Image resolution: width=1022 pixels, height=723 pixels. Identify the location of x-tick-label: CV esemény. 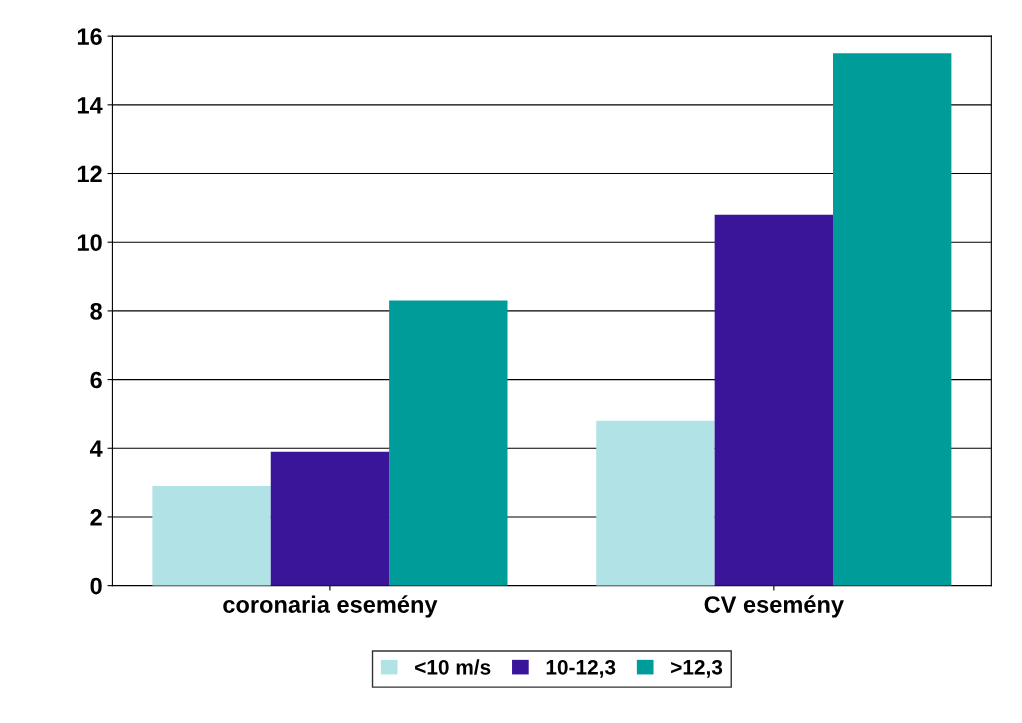
(774, 606).